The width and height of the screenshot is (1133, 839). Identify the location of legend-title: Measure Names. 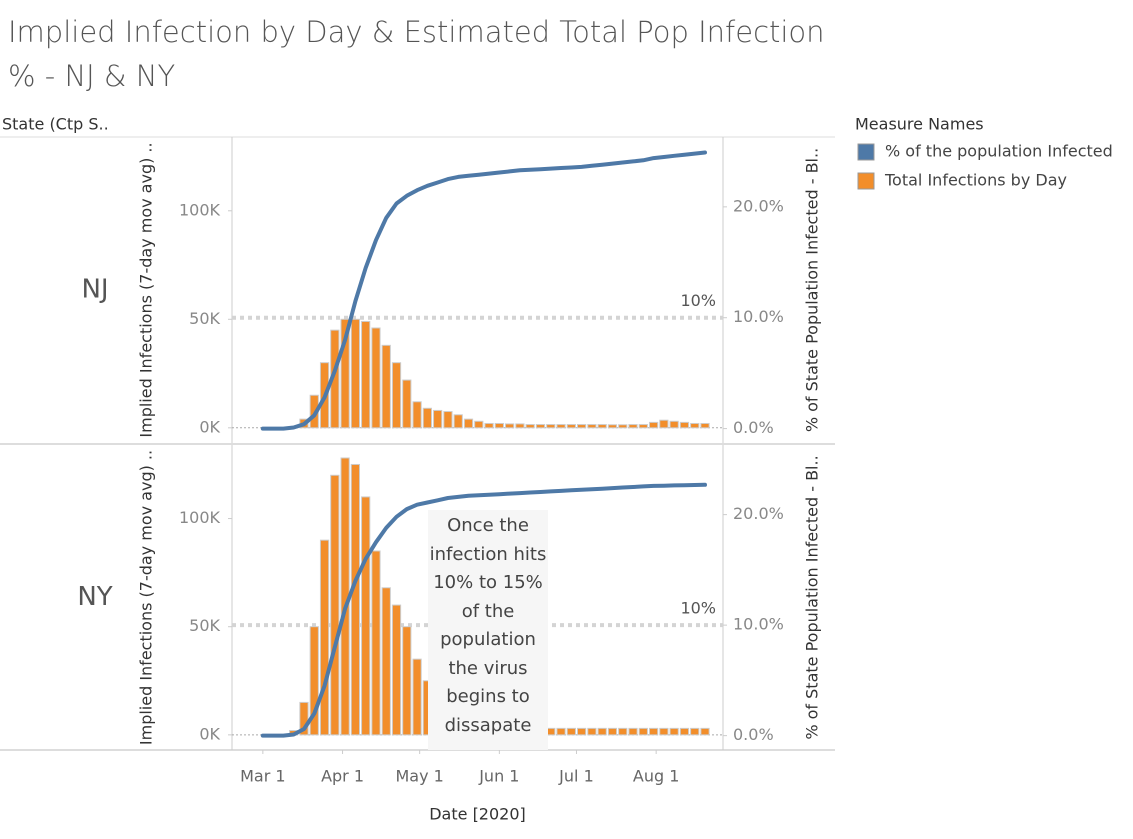
(919, 124).